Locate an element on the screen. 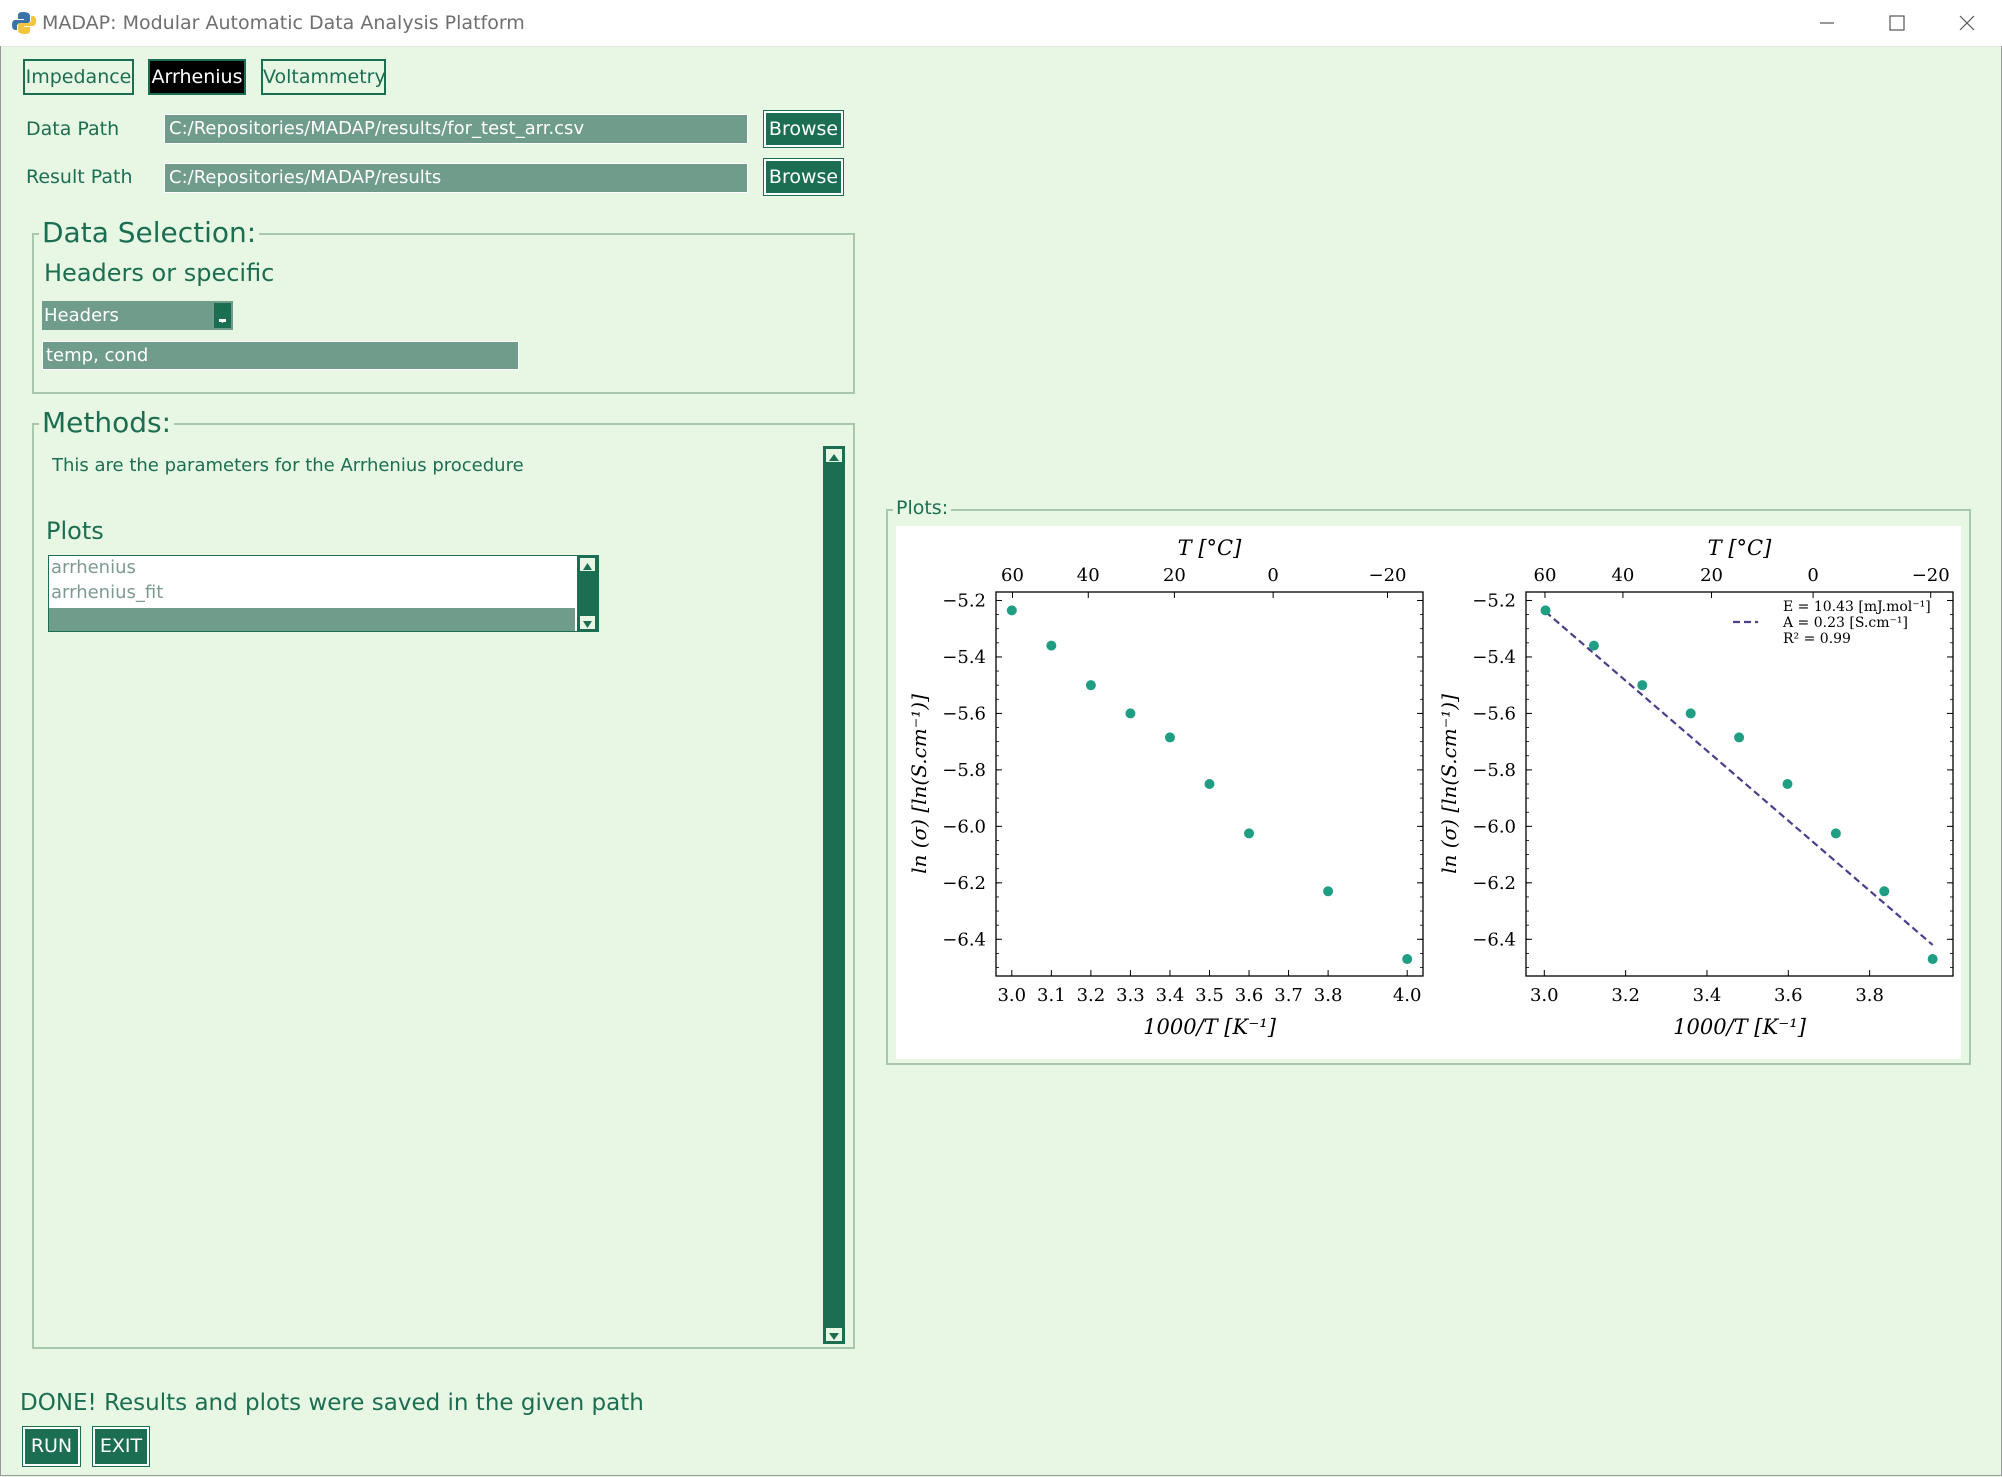 Image resolution: width=2002 pixels, height=1477 pixels. chart2-y-tick-label: −5.4 is located at coordinates (1494, 657).